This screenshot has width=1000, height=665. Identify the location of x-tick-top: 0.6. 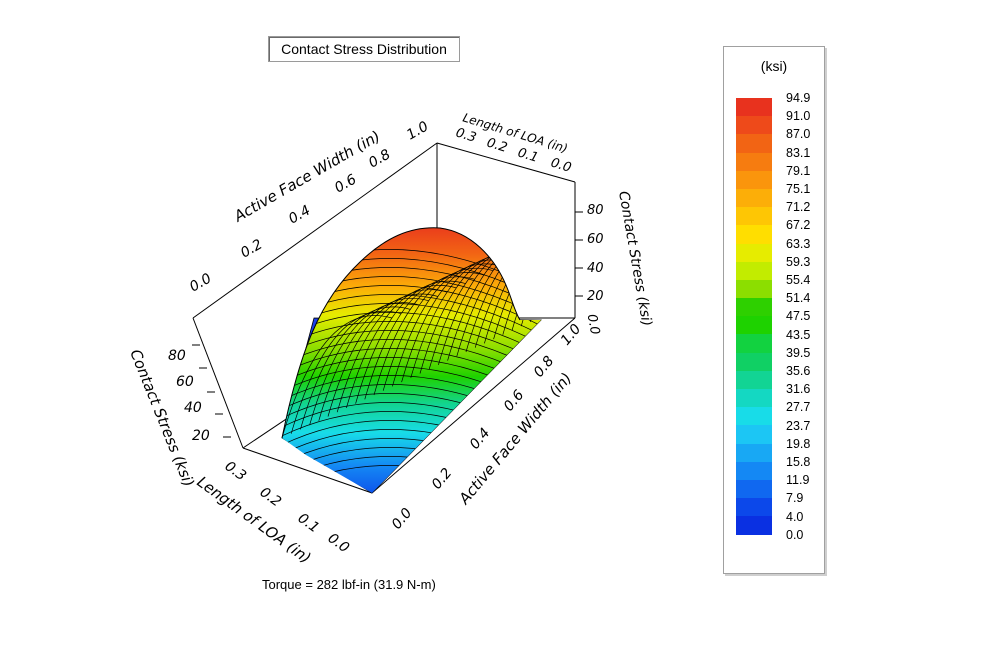
(345, 183).